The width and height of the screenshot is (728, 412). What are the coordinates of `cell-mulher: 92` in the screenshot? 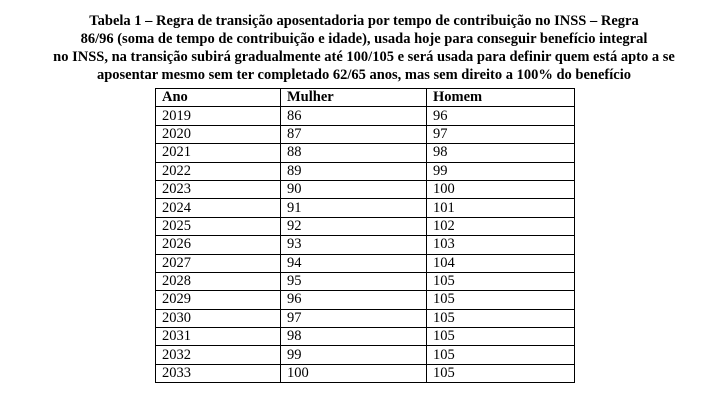 It's located at (353, 226).